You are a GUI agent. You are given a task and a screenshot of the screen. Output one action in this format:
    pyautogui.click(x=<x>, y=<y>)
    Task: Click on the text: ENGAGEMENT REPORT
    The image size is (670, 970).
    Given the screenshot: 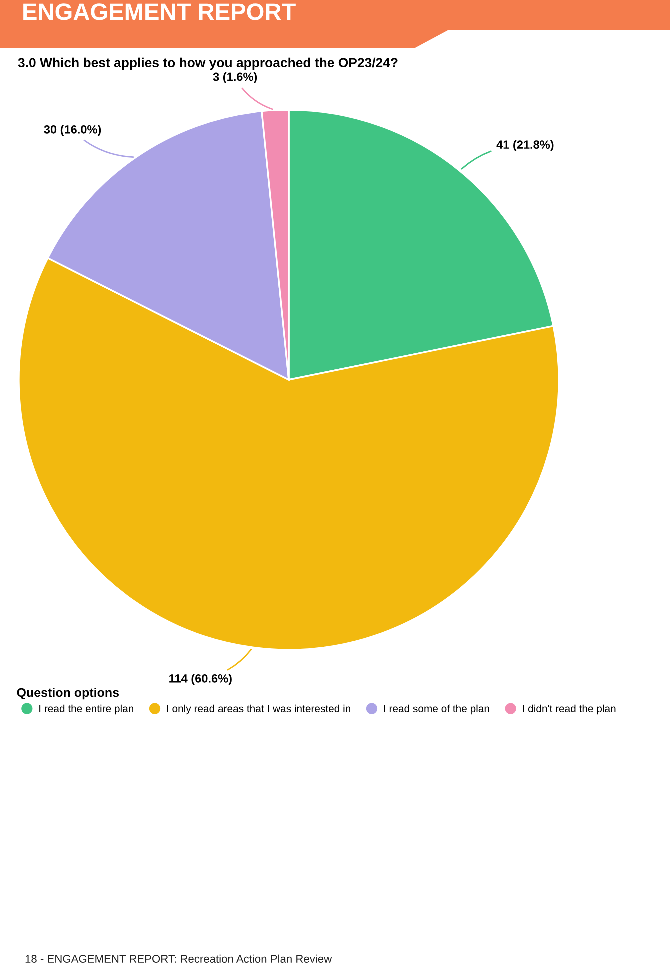 What is the action you would take?
    pyautogui.click(x=160, y=12)
    